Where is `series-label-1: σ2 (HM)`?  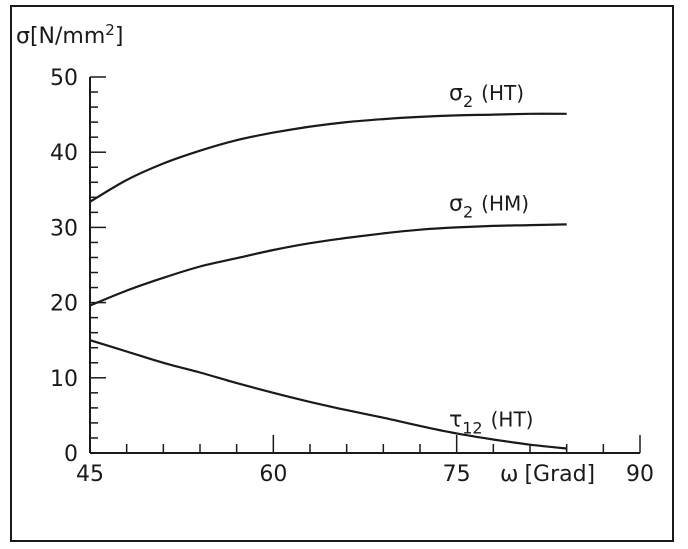 series-label-1: σ2 (HM) is located at coordinates (489, 206).